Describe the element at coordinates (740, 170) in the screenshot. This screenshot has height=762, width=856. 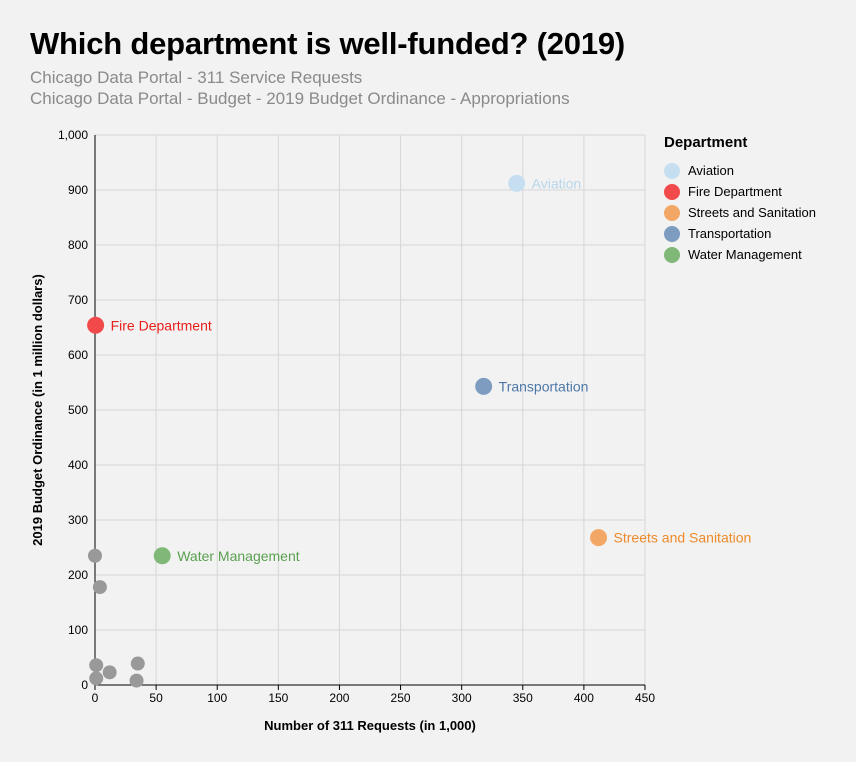
I see `legend-item-aviation: Aviation` at that location.